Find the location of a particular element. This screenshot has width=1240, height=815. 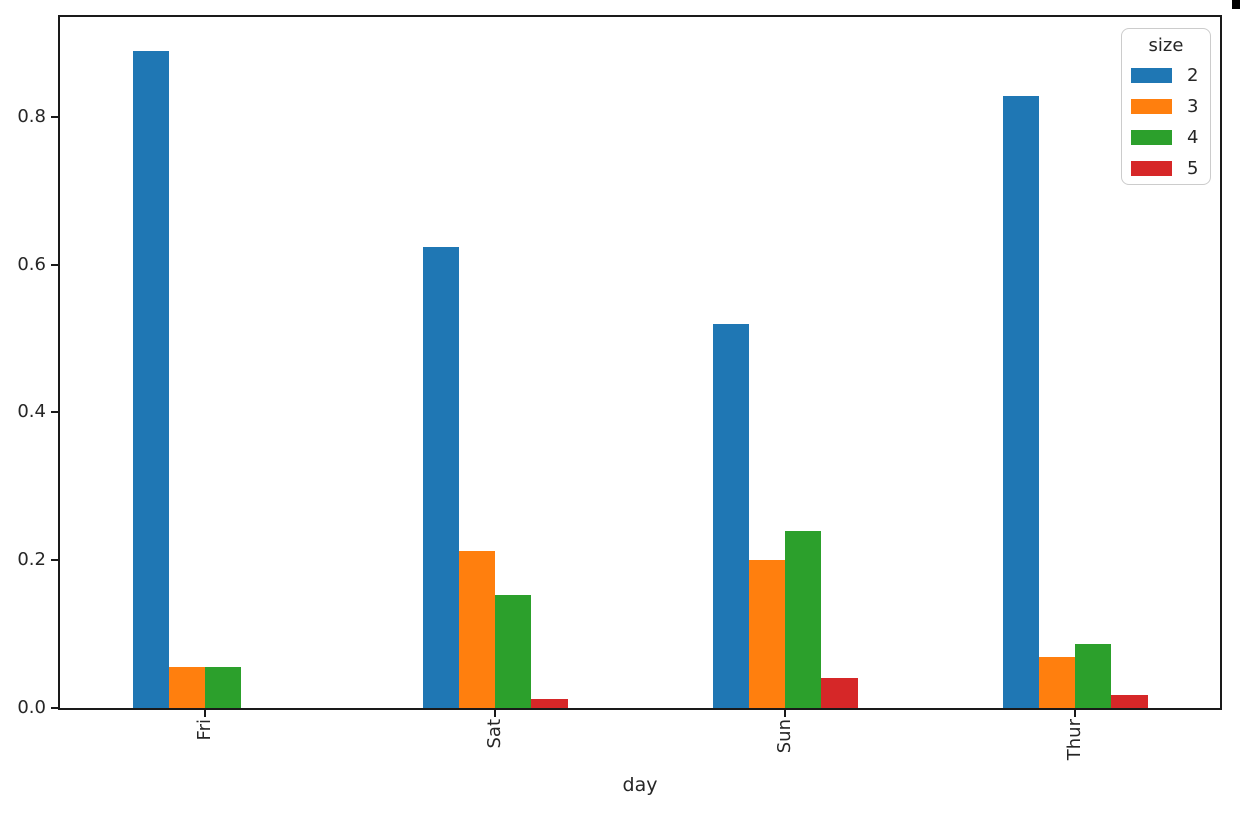

legend: size 2 3 4 5 is located at coordinates (1166, 106).